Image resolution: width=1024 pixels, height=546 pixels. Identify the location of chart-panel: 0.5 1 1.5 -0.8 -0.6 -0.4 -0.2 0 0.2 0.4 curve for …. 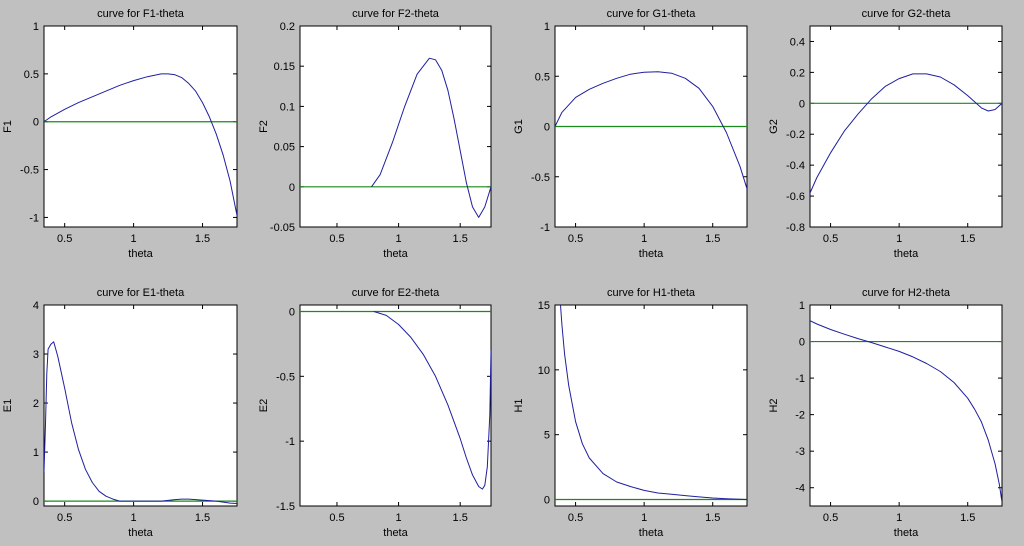
(885, 134).